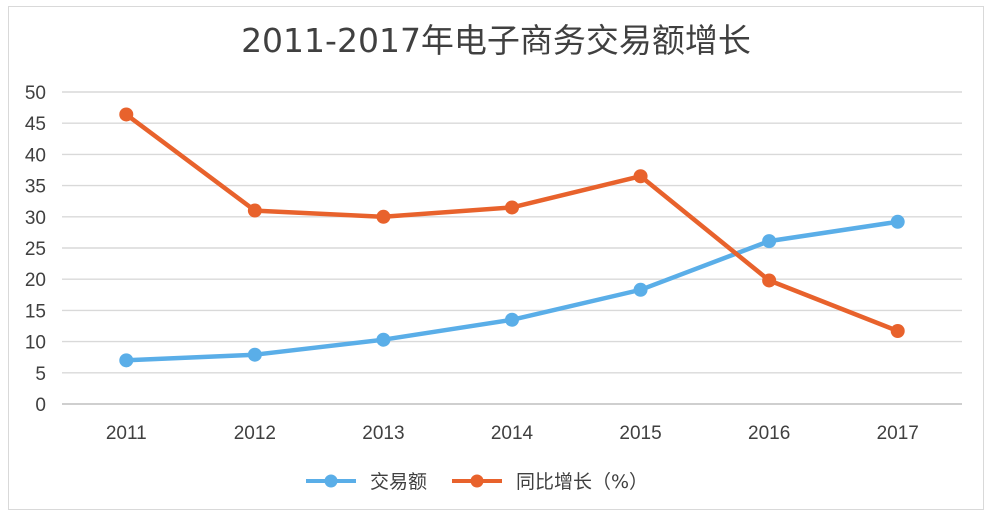  Describe the element at coordinates (255, 433) in the screenshot. I see `x-tick-label: 2012` at that location.